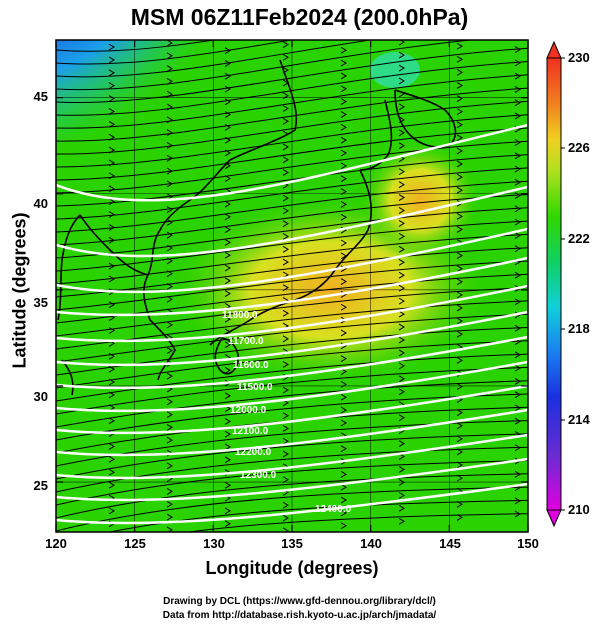 The image size is (599, 625). I want to click on x-tick-label: 150, so click(528, 543).